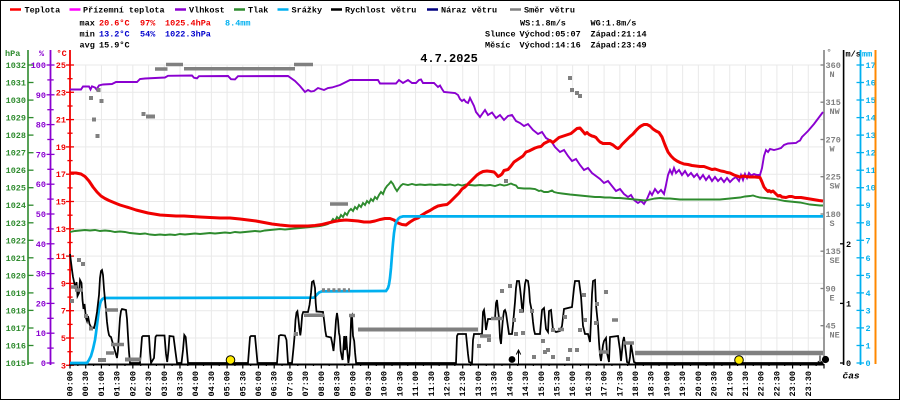  Describe the element at coordinates (243, 384) in the screenshot. I see `svg-text: 05:30` at that location.